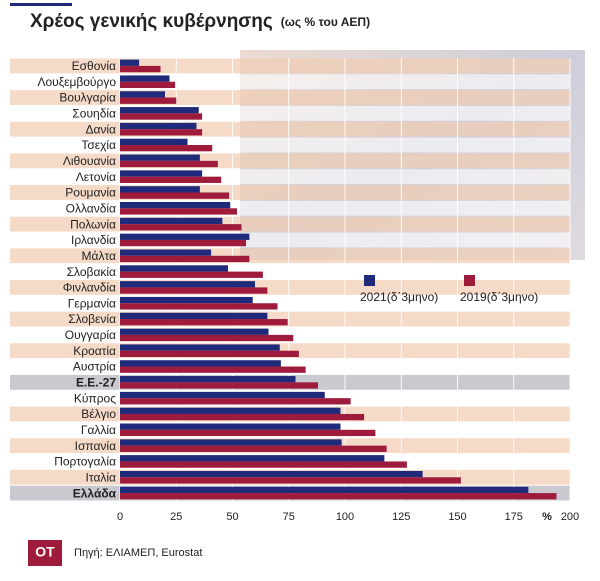 This screenshot has height=581, width=600. I want to click on y-tick-label: Φινλανδία, so click(89, 288).